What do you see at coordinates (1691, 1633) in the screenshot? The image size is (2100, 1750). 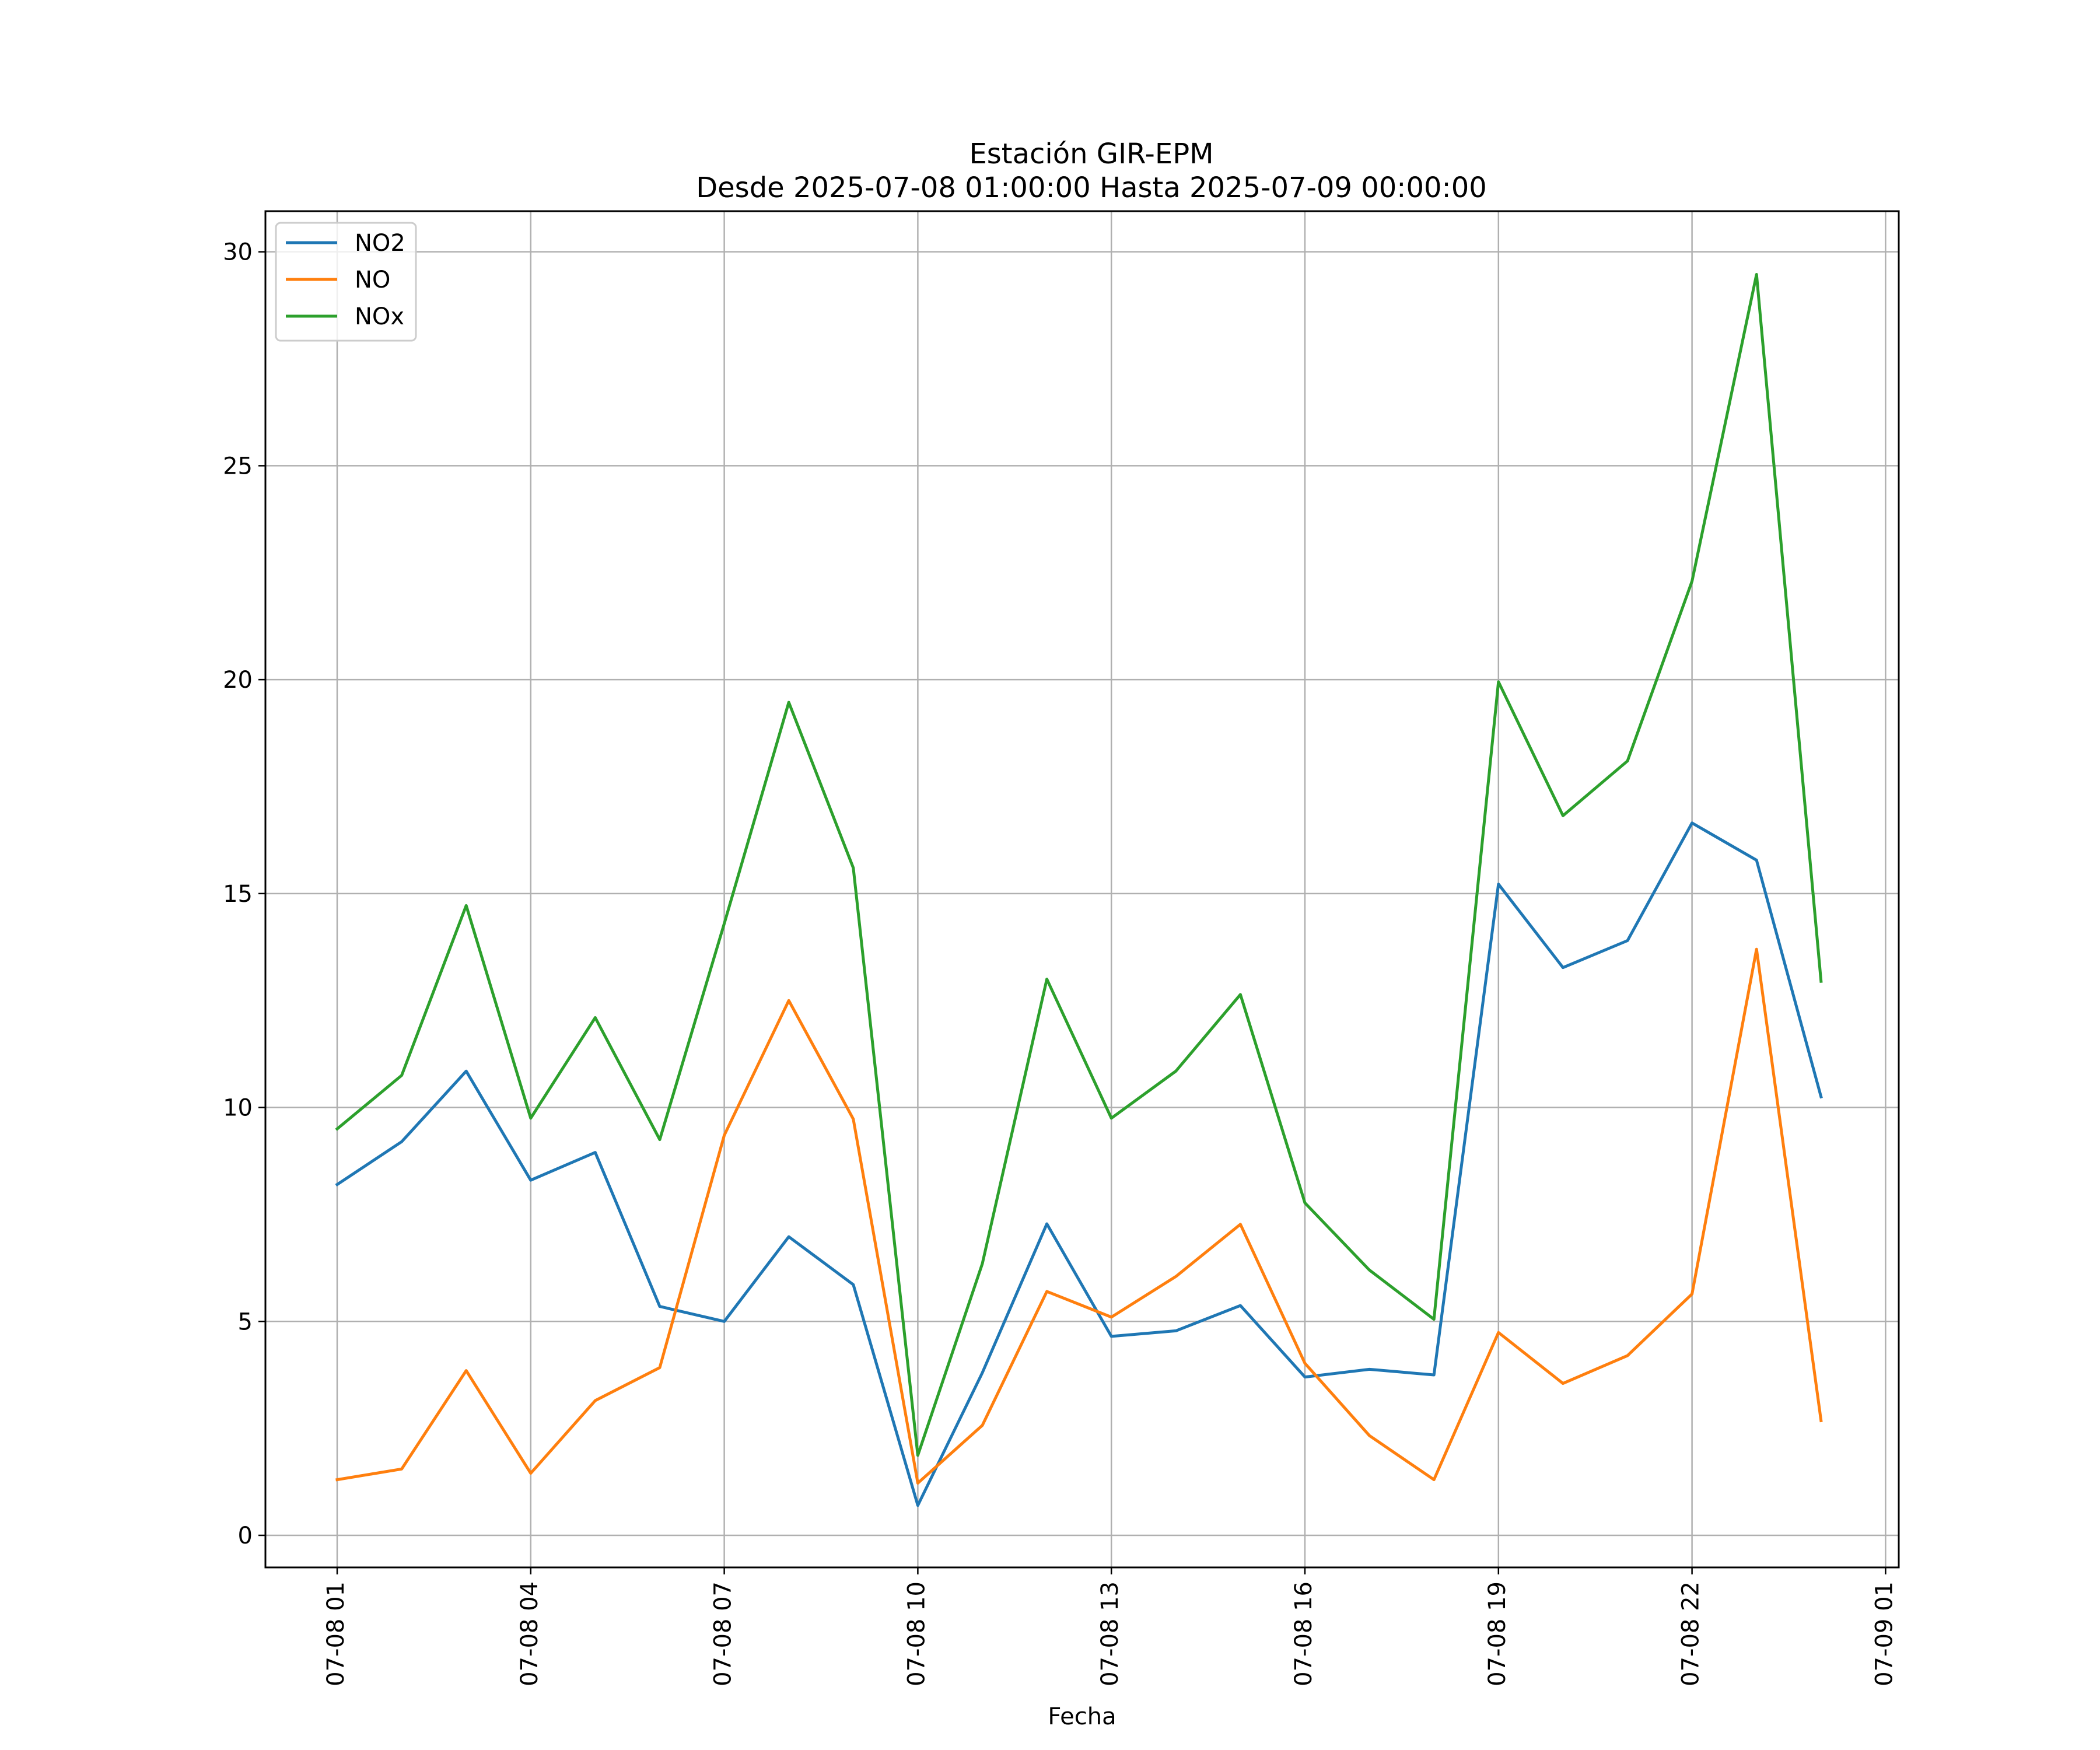 I see `x-tick-label: 07-08 22` at bounding box center [1691, 1633].